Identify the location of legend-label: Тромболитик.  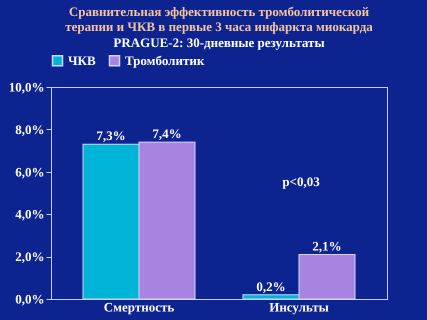
(165, 60).